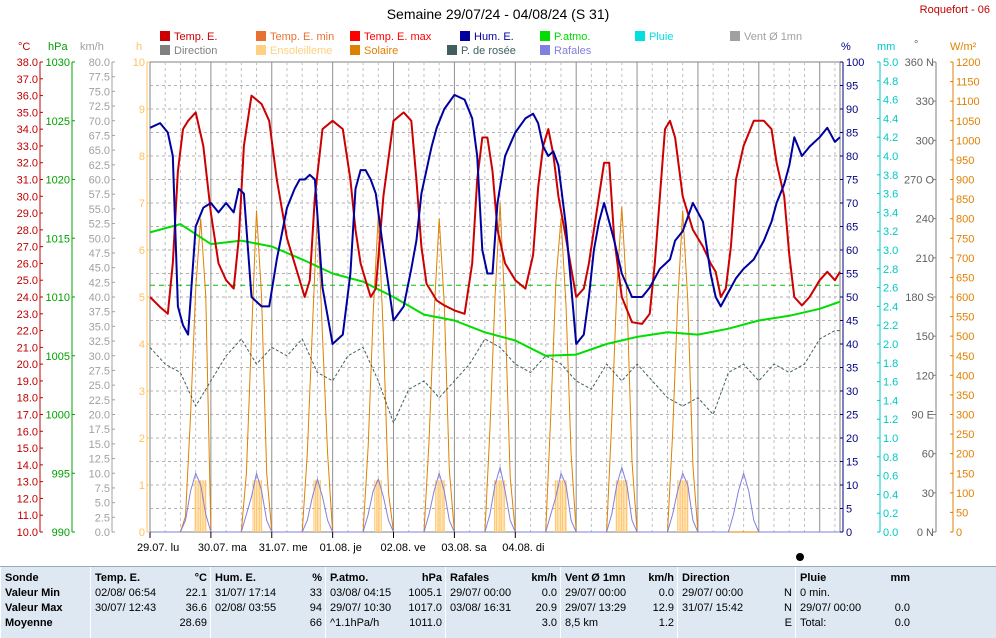  I want to click on stats-header: P.atmo. hPa, so click(386, 578).